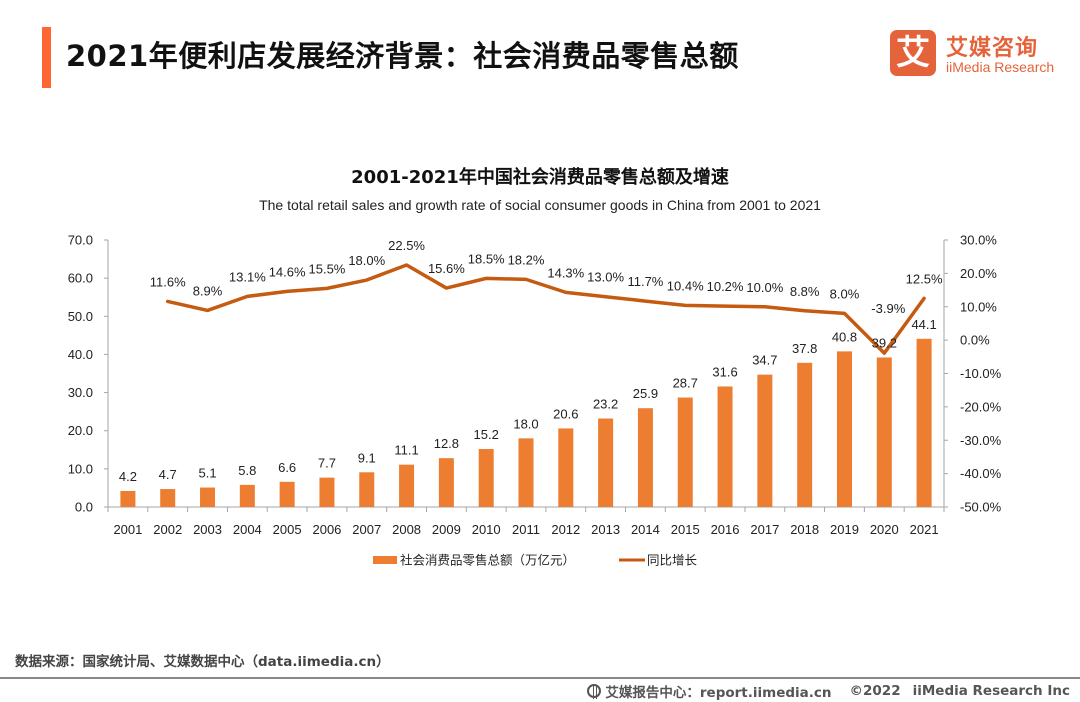 This screenshot has height=702, width=1080. What do you see at coordinates (978, 306) in the screenshot?
I see `right-axis-tick-label: 10.0%` at bounding box center [978, 306].